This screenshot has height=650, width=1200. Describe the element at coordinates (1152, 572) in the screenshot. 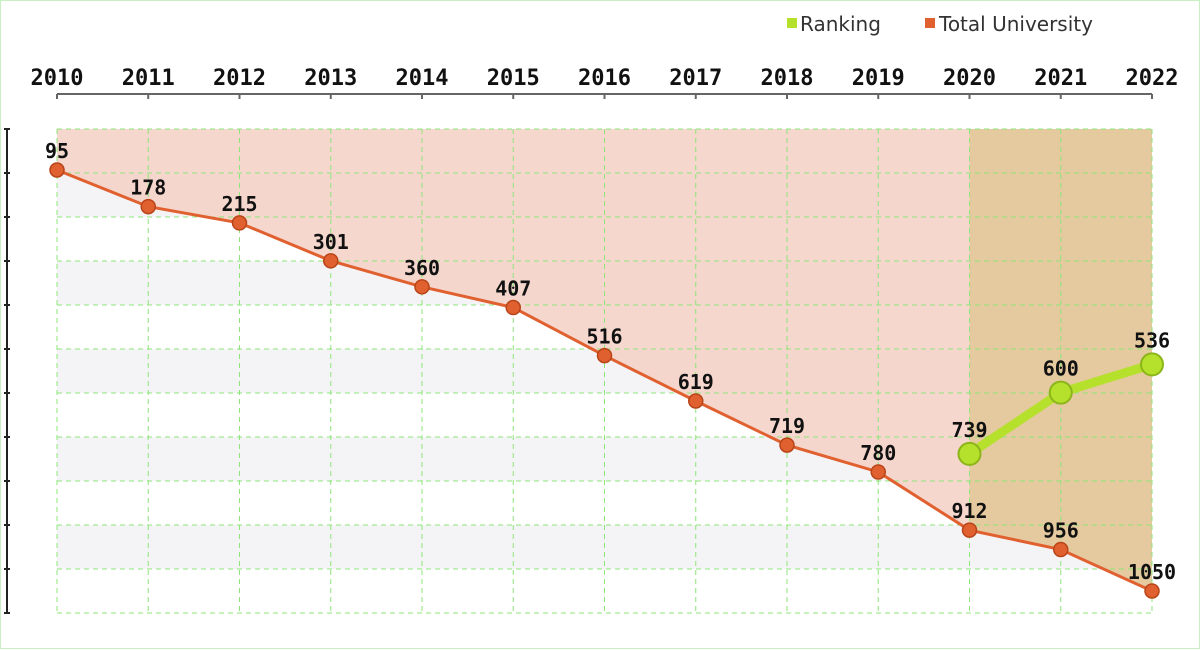

I see `label-total-university: 1050` at that location.